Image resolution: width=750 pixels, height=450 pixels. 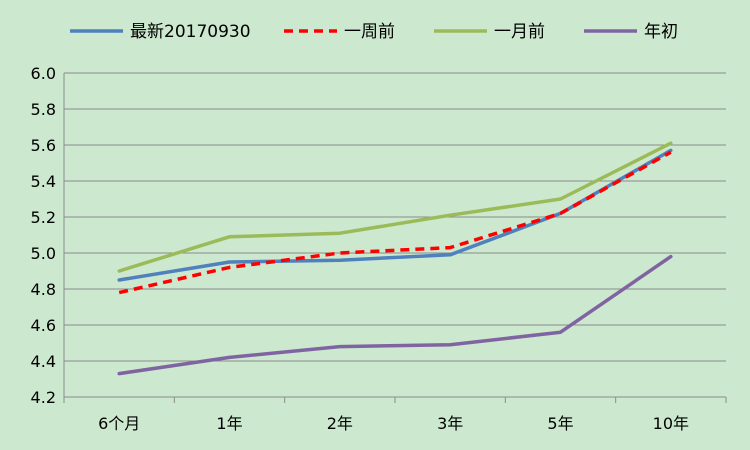 I want to click on legend: 最新20170930 一周前 一月前 年初, so click(x=374, y=32).